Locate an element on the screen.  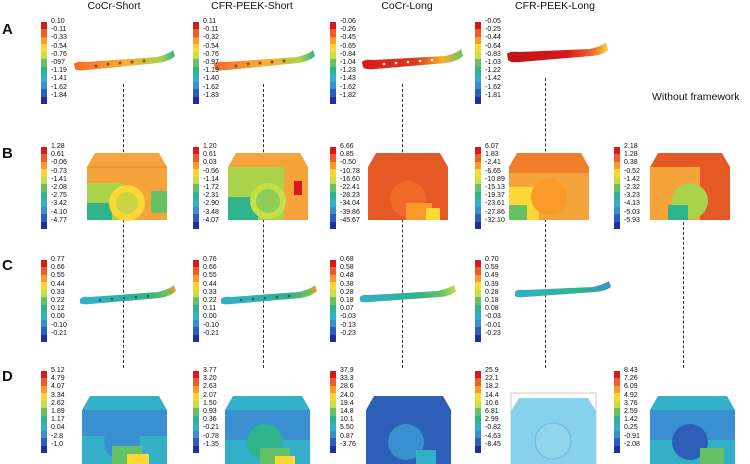
row-label-a: A is located at coordinates (7, 29).